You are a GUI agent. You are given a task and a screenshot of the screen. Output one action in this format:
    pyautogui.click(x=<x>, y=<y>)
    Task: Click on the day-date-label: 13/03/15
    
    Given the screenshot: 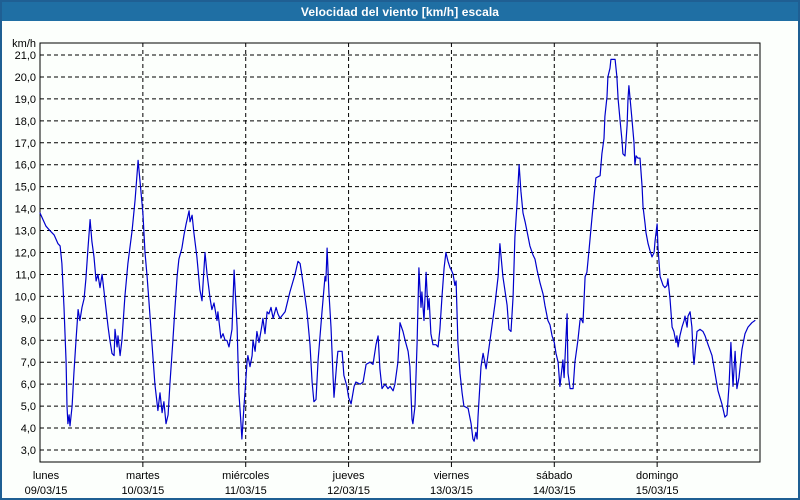 What is the action you would take?
    pyautogui.click(x=451, y=491)
    